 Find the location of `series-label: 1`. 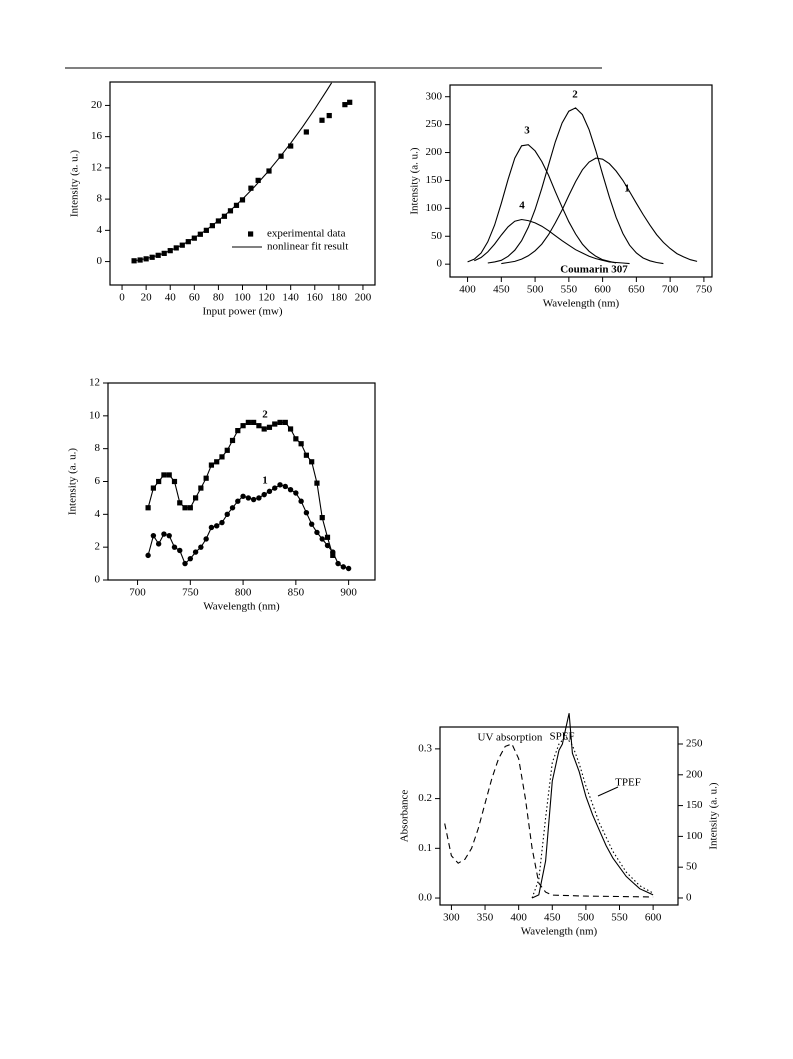

series-label: 1 is located at coordinates (627, 189).